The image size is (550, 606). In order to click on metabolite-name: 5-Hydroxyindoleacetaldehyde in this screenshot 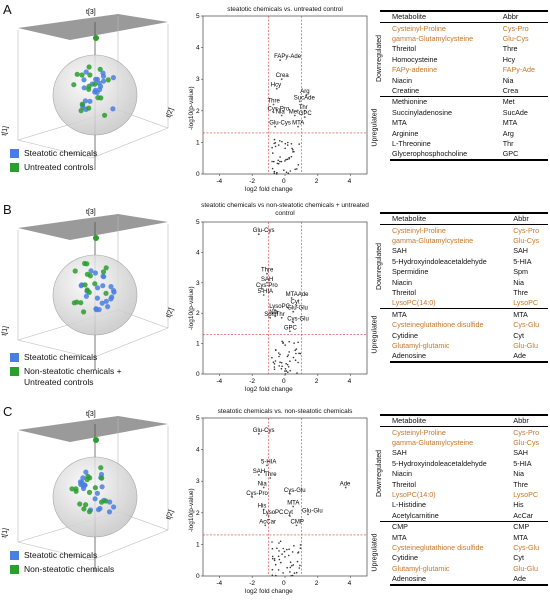, I will do `click(439, 463)`.